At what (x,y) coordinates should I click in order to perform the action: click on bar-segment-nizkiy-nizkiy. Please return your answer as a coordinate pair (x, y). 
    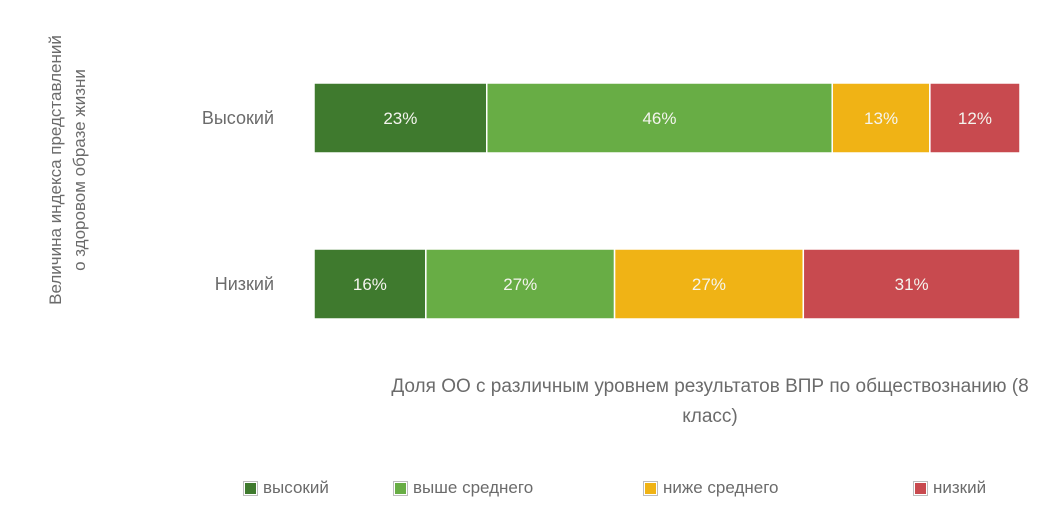
    Looking at the image, I should click on (911, 284).